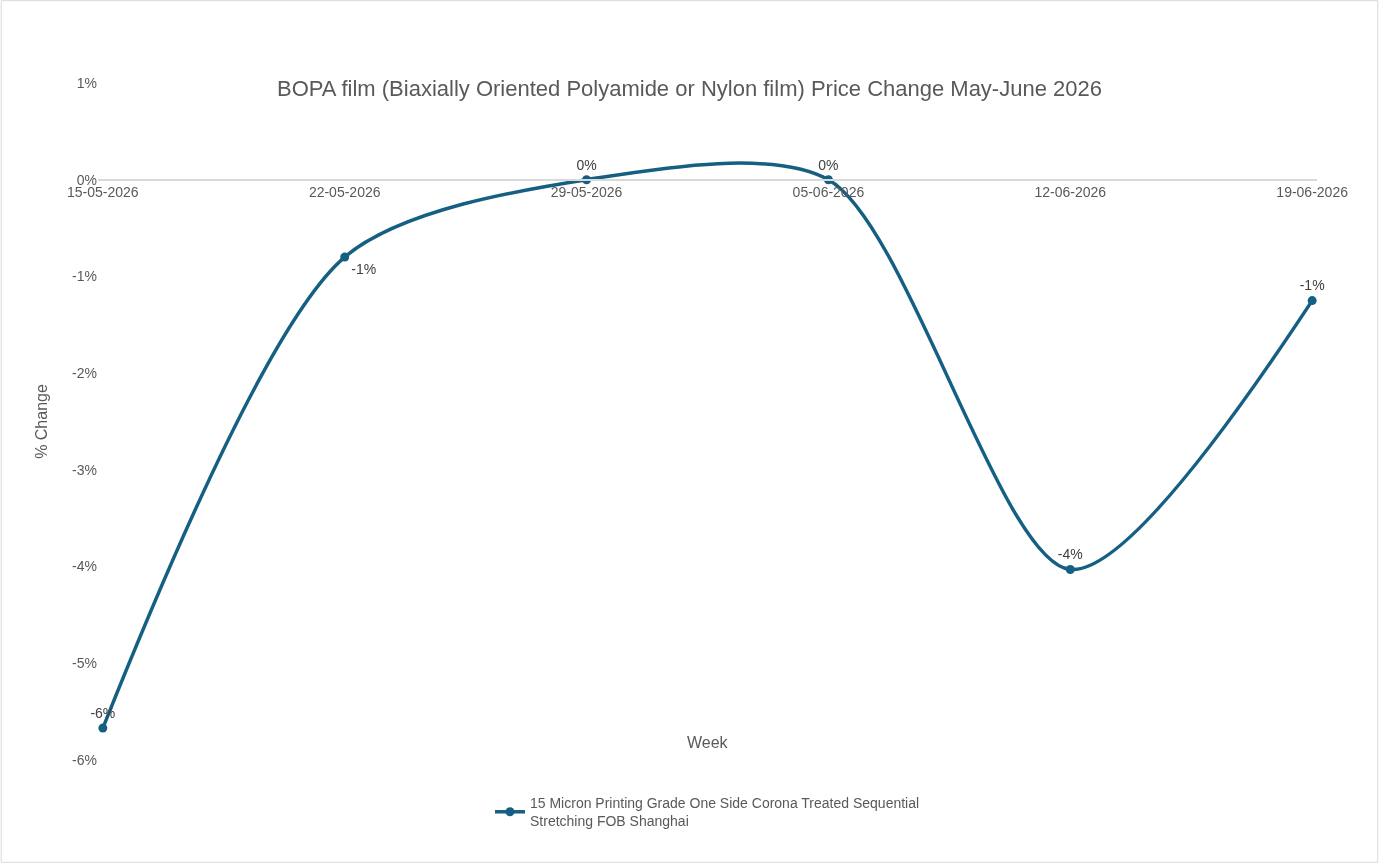 Image resolution: width=1379 pixels, height=863 pixels. I want to click on y-tick-label: -4%, so click(84, 566).